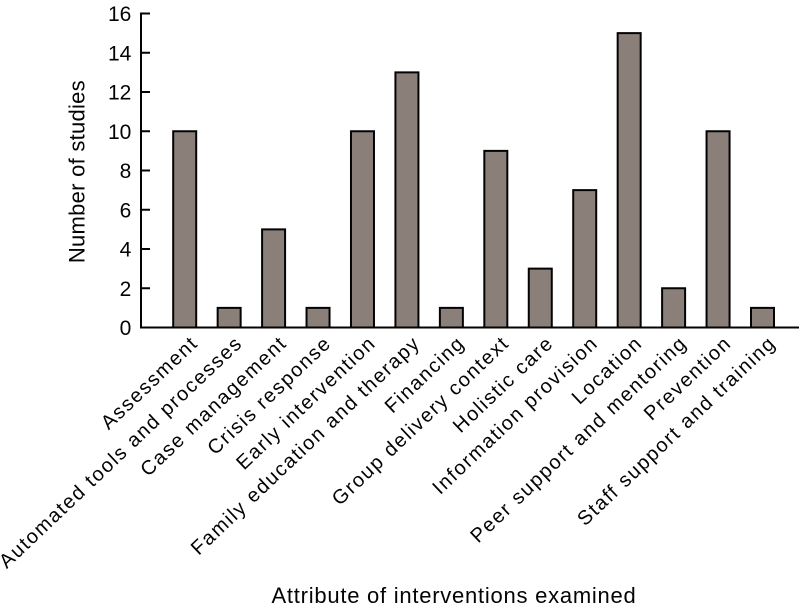 Image resolution: width=800 pixels, height=615 pixels. Describe the element at coordinates (126, 171) in the screenshot. I see `svg-text: 8` at that location.